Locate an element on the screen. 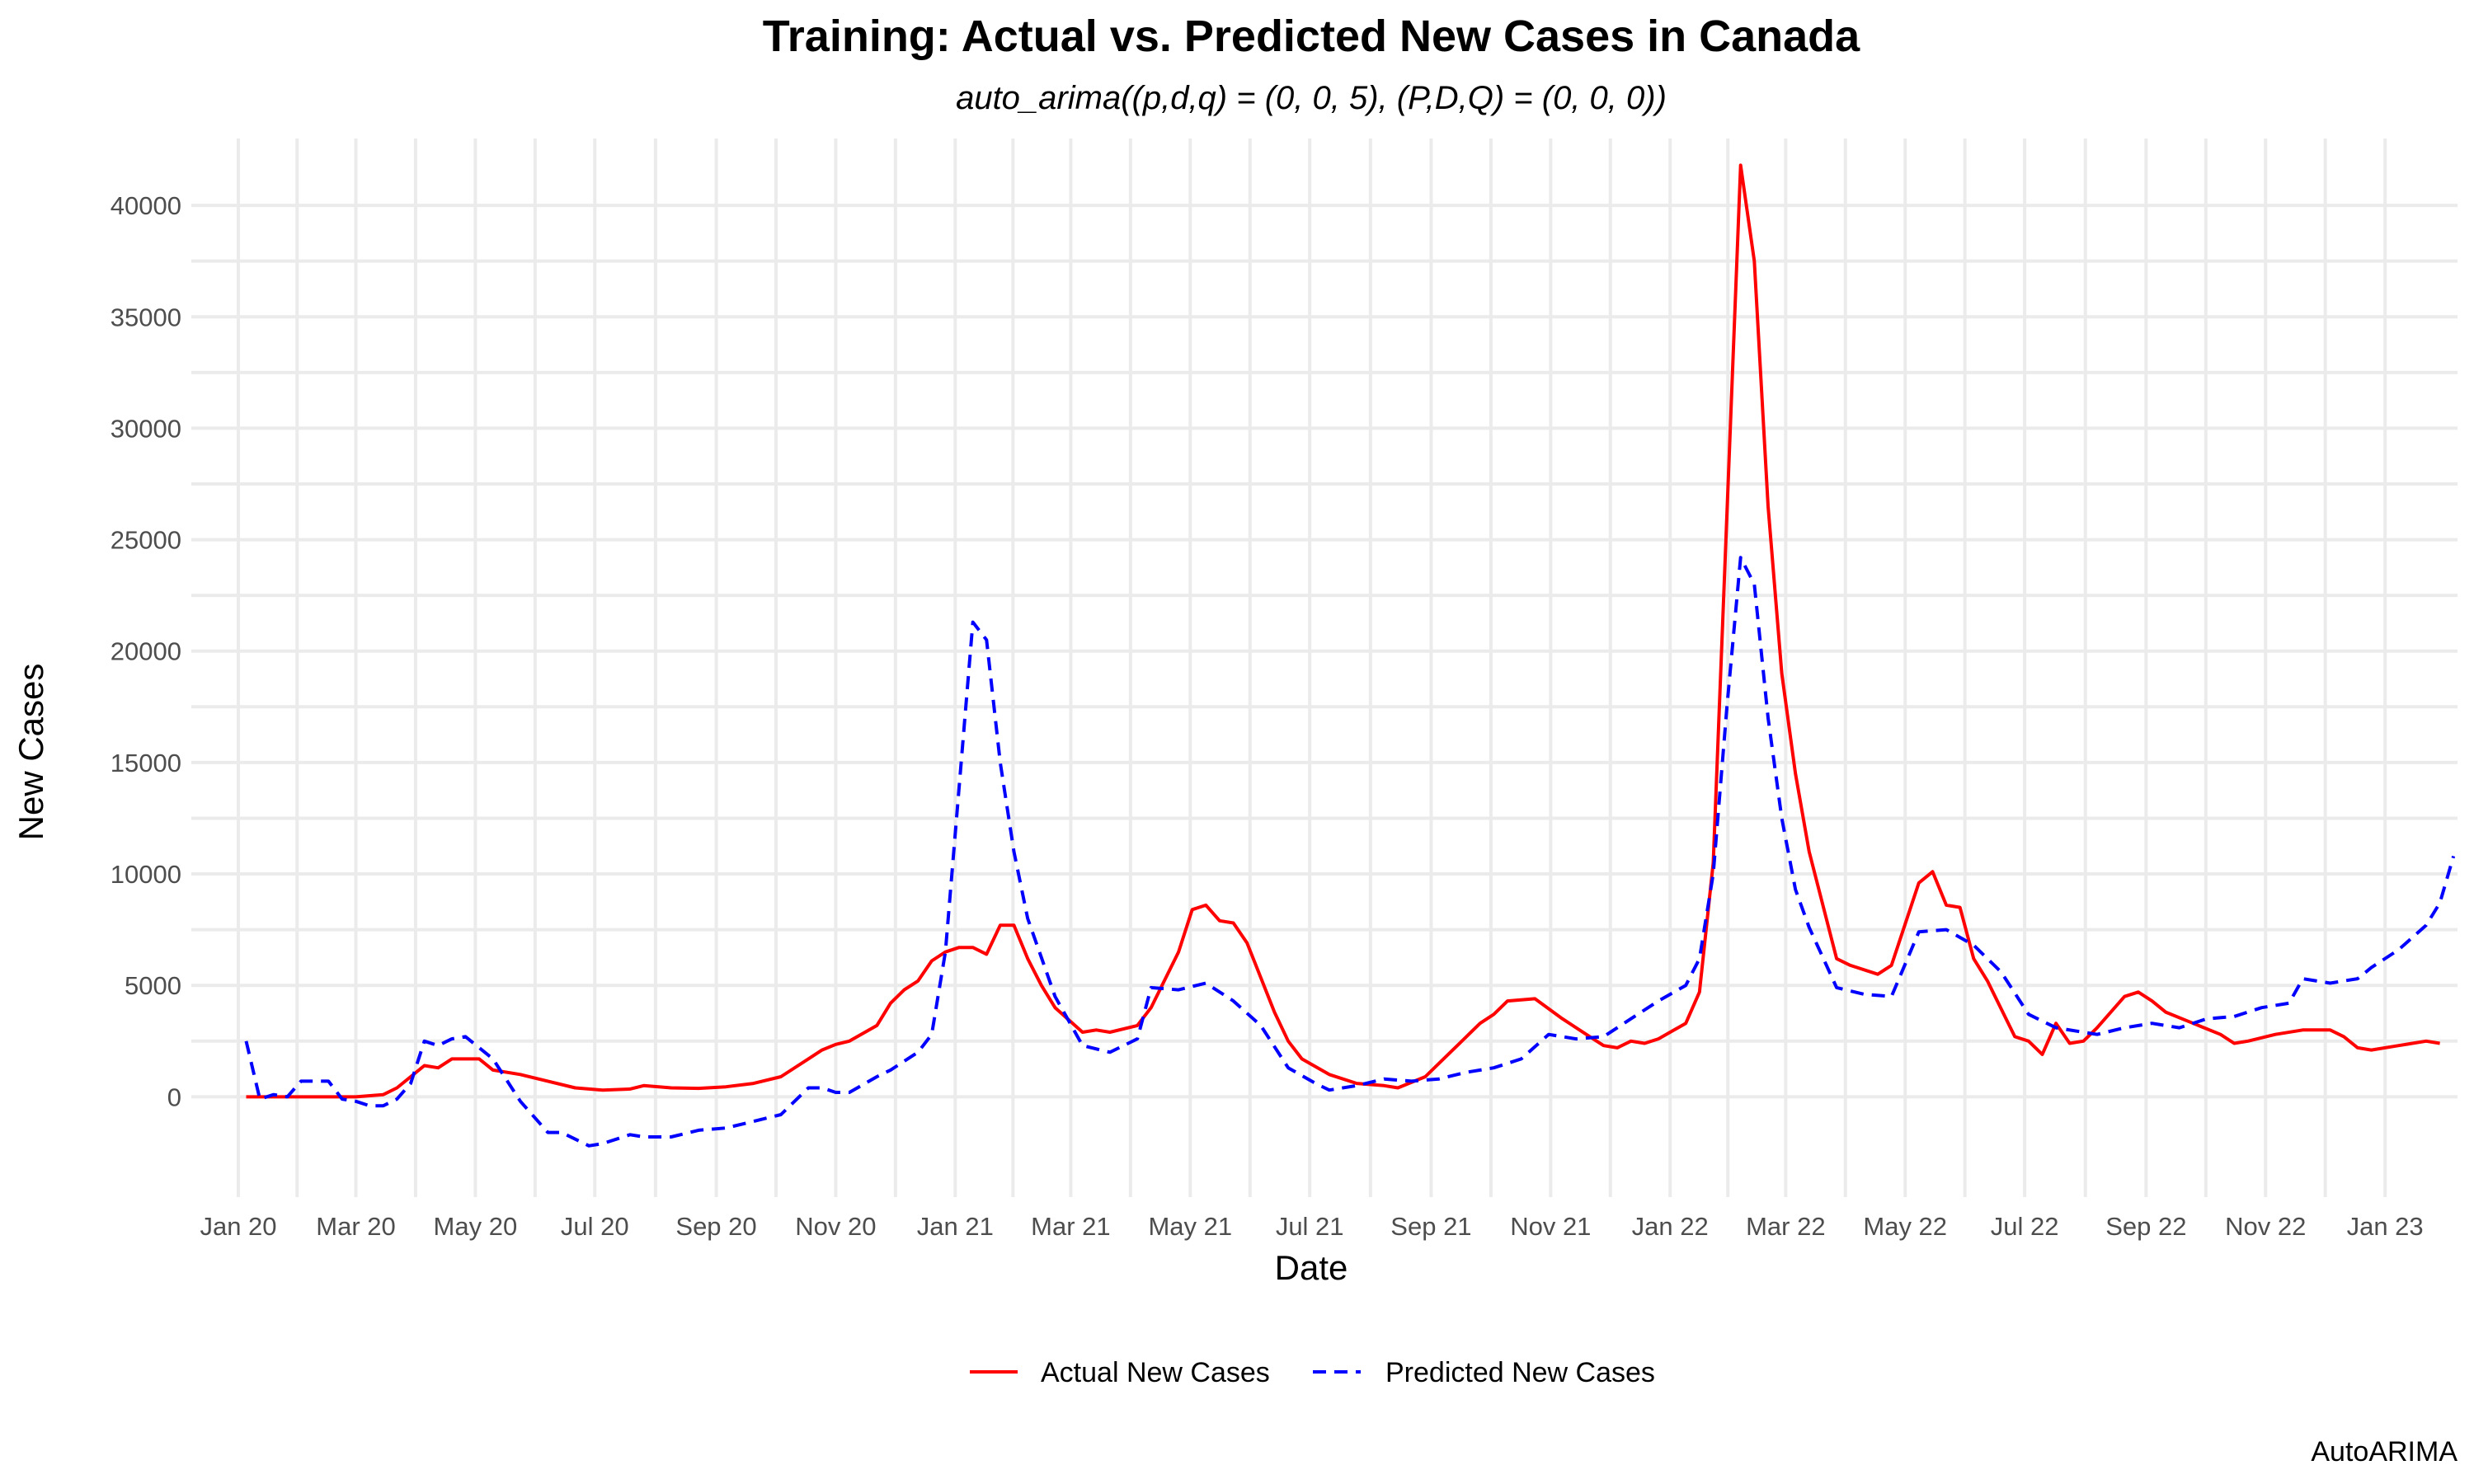 The width and height of the screenshot is (2474, 1484). chart-caption: AutoARIMA is located at coordinates (2384, 1452).